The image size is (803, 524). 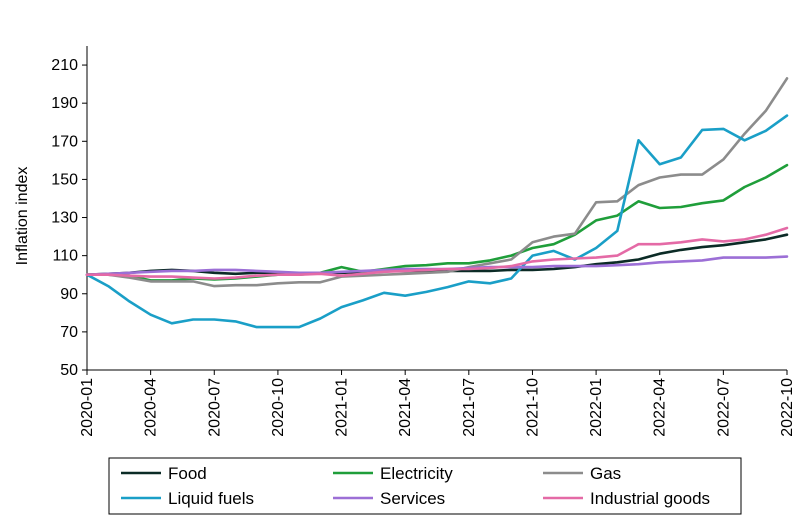 I want to click on legend-label-services: Services, so click(x=412, y=498).